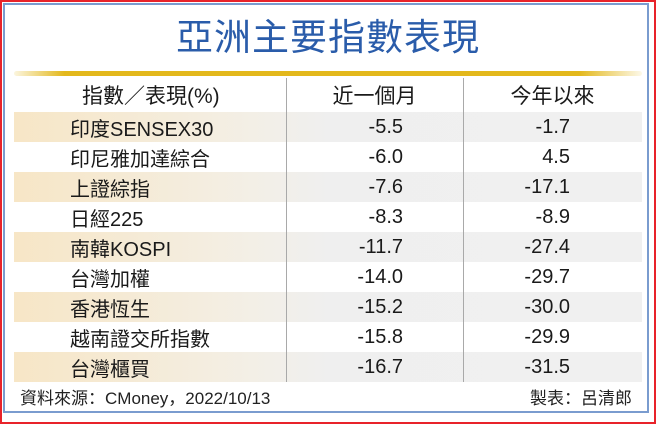  What do you see at coordinates (140, 159) in the screenshot?
I see `index-name: 印尼雅加達綜合` at bounding box center [140, 159].